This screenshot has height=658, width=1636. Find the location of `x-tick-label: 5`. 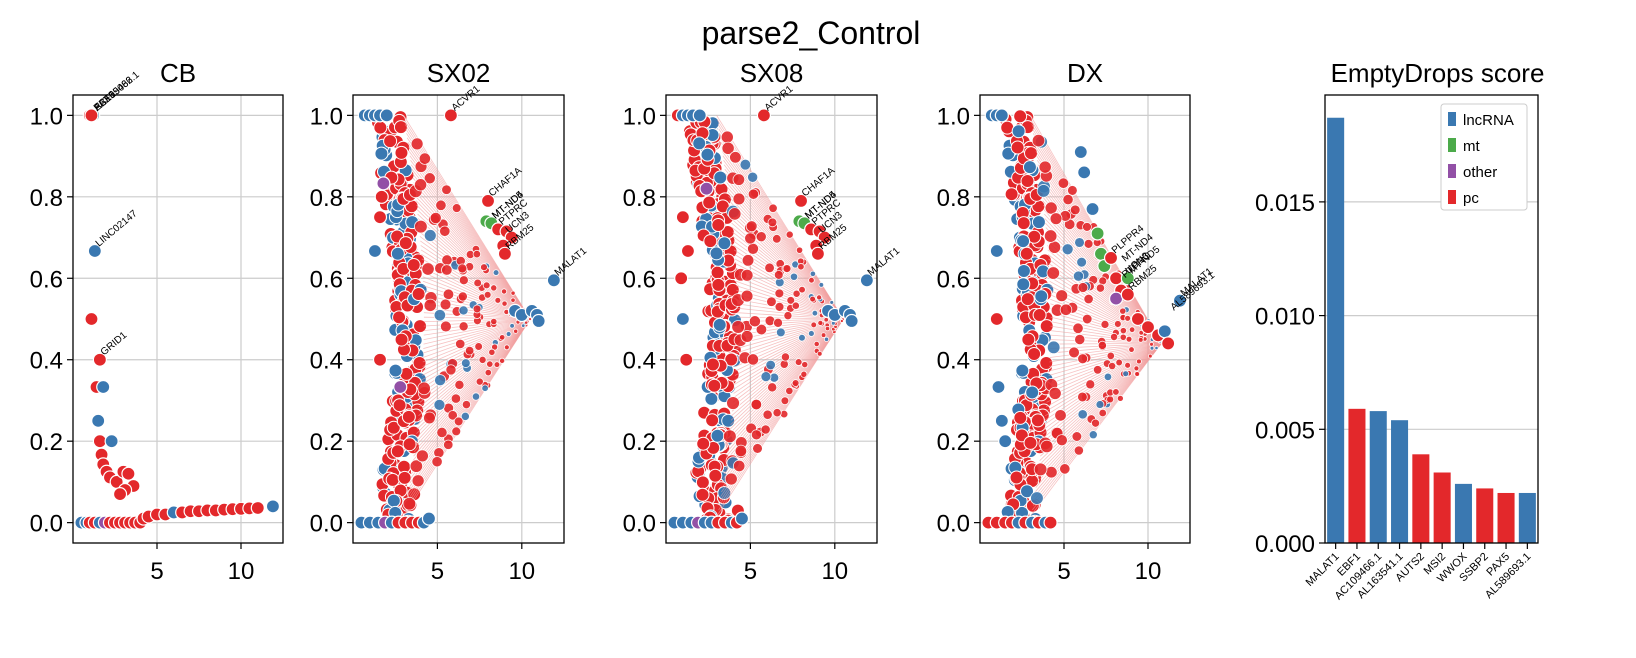

x-tick-label: 5 is located at coordinates (1063, 571).